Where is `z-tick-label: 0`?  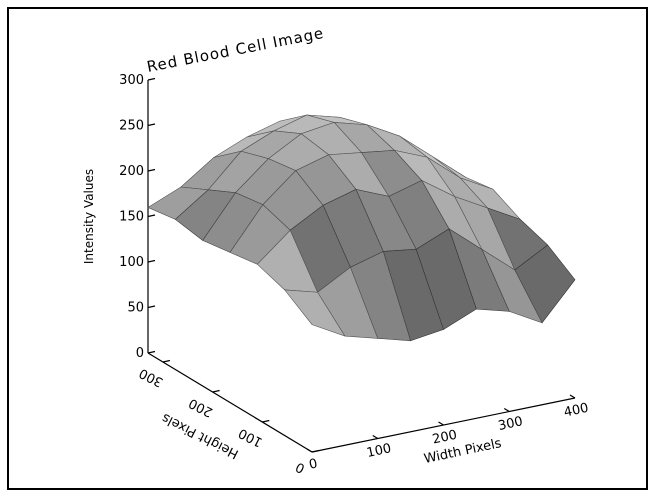
z-tick-label: 0 is located at coordinates (140, 353).